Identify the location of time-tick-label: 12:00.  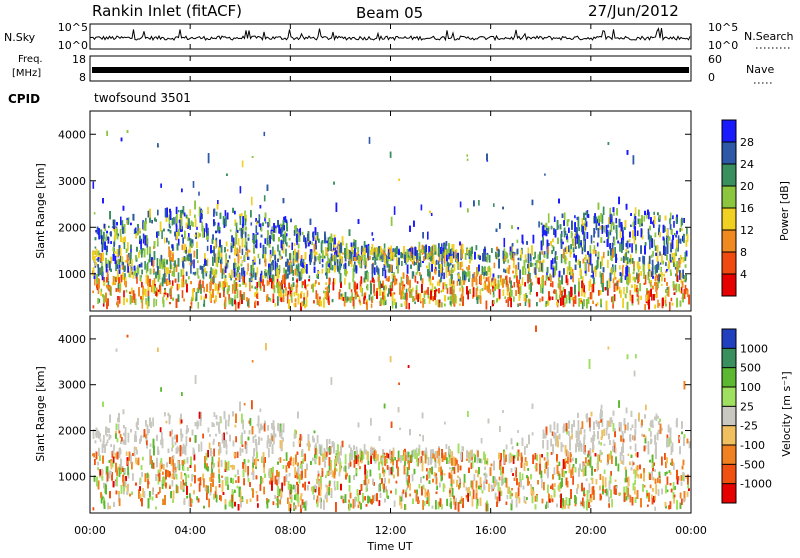
(391, 530).